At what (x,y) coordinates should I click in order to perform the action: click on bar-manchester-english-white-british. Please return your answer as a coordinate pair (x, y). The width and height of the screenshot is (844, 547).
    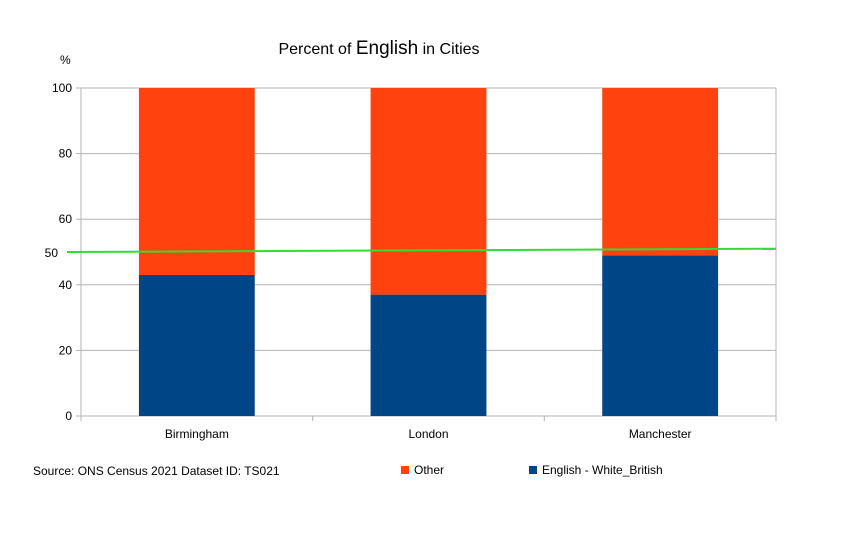
    Looking at the image, I should click on (660, 335).